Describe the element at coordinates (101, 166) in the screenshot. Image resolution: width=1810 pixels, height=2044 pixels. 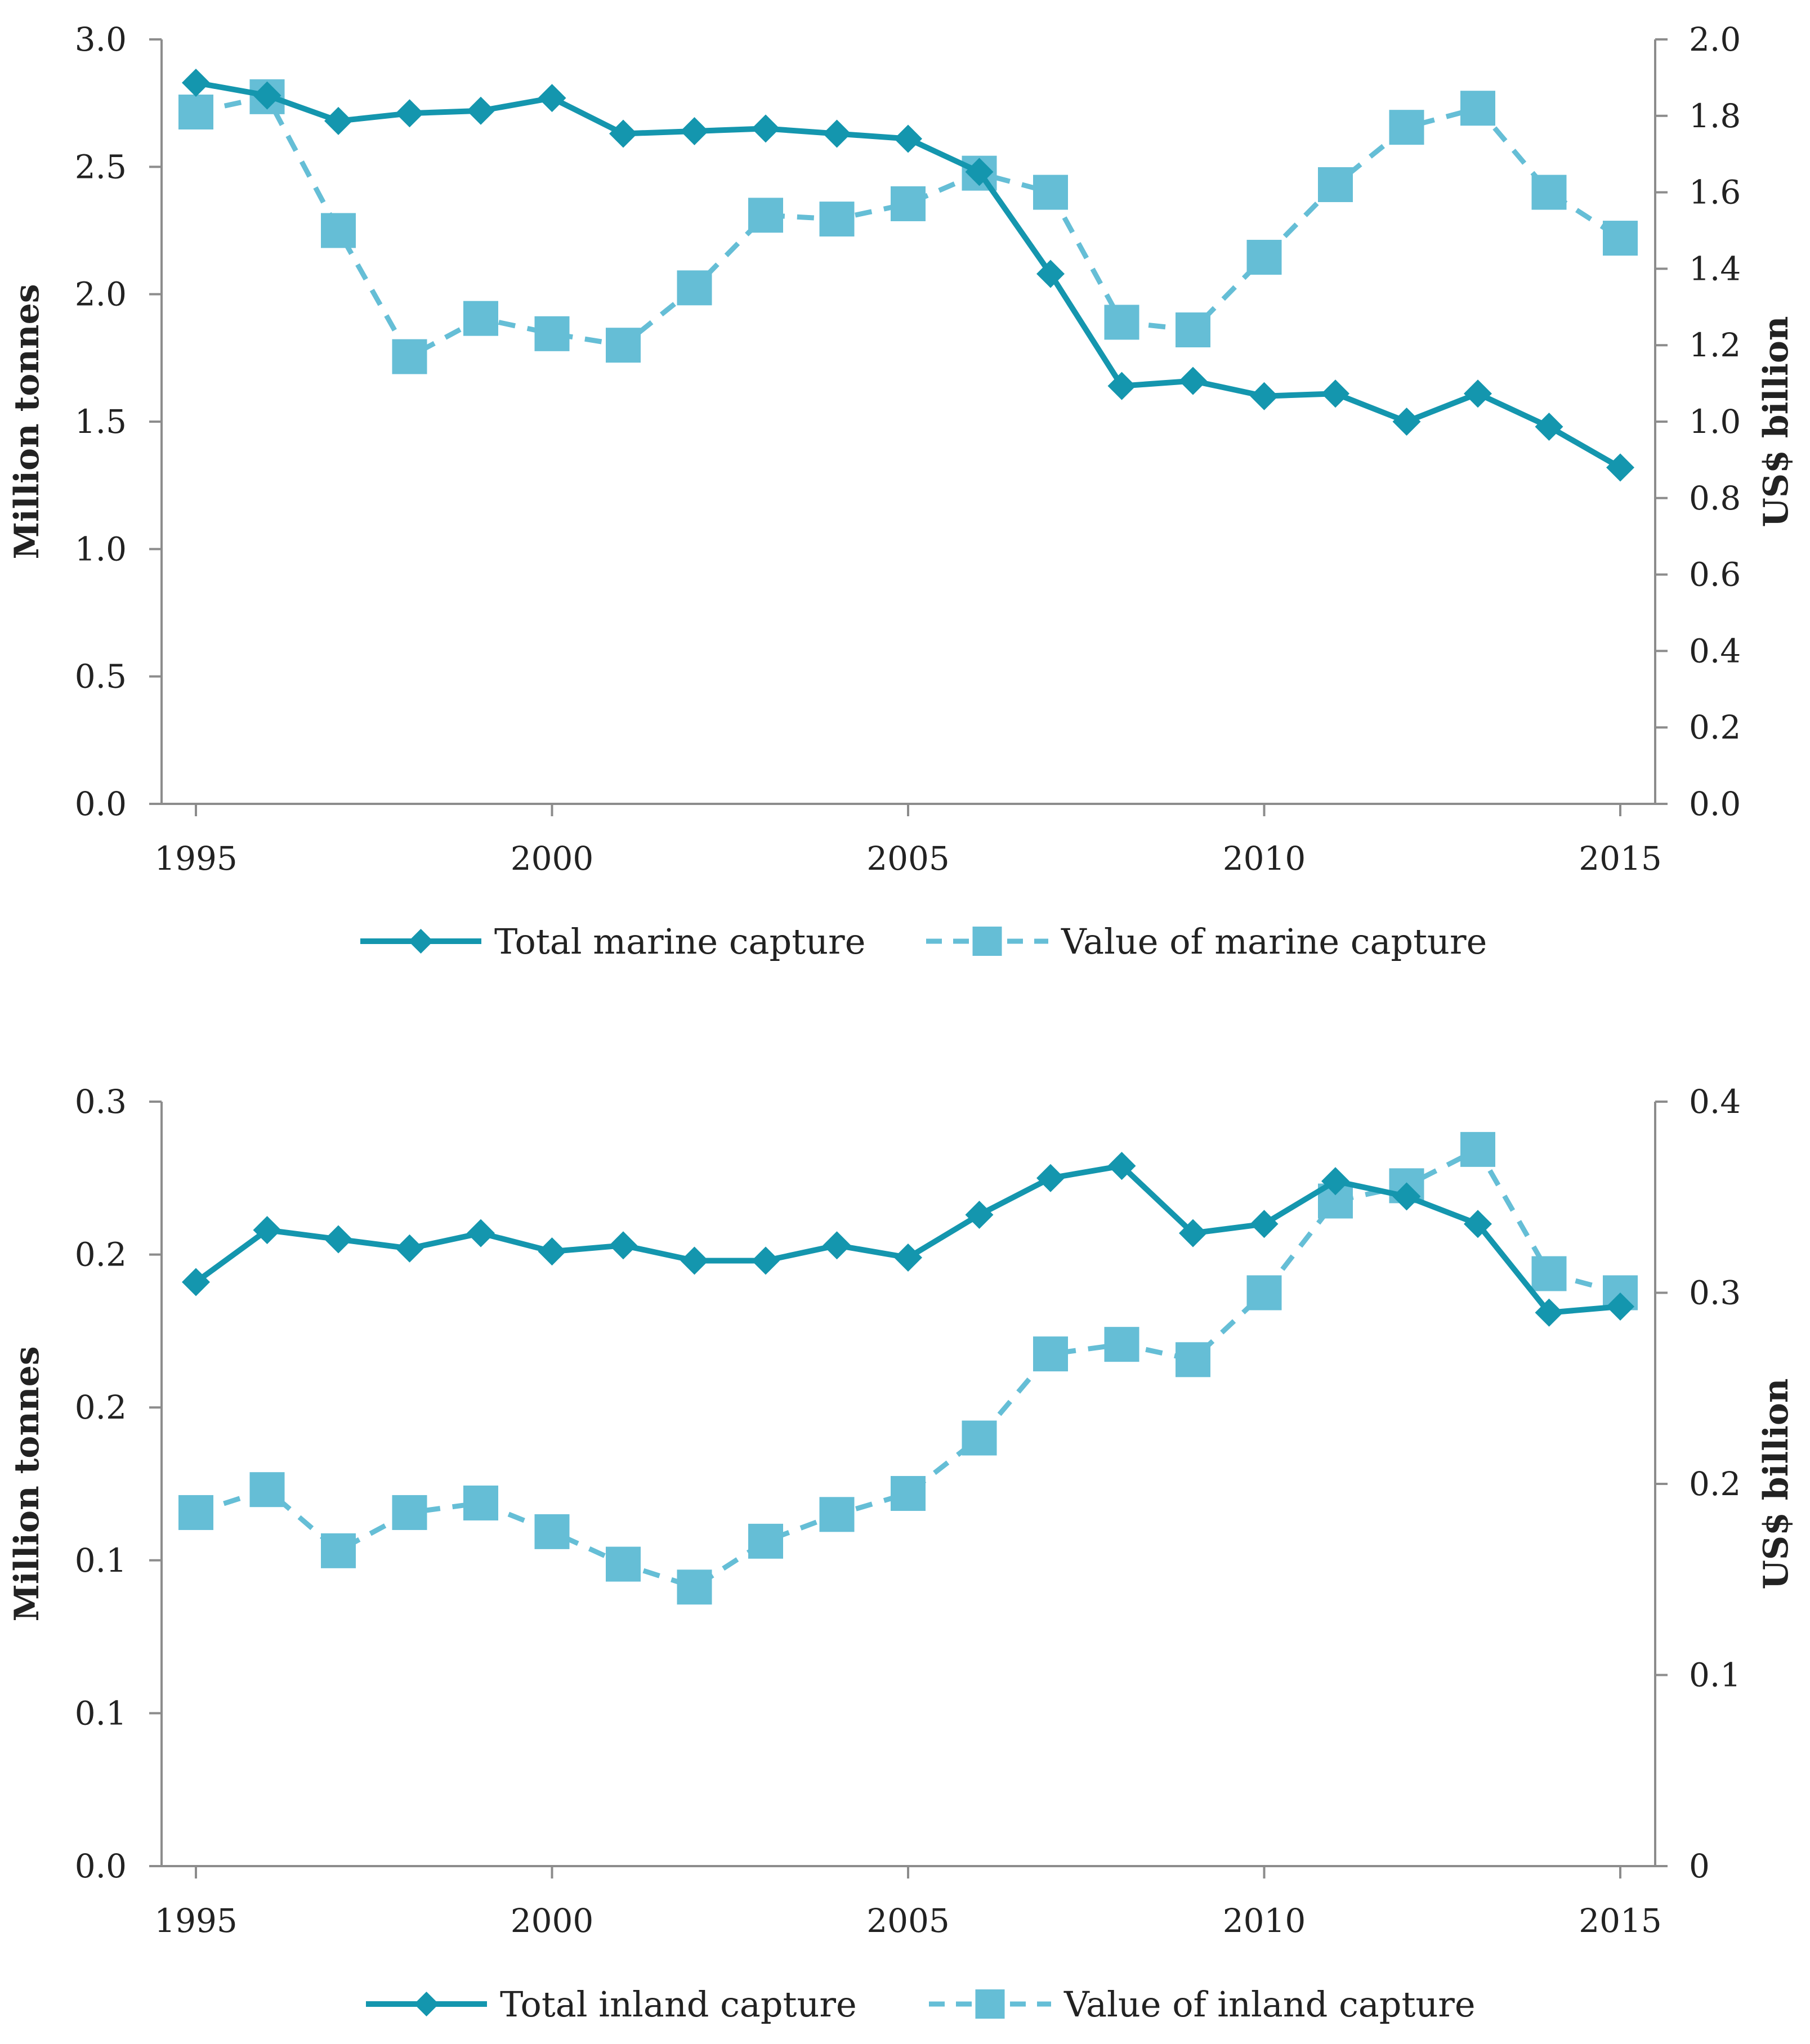
I see `left-tick-label: 2.5` at that location.